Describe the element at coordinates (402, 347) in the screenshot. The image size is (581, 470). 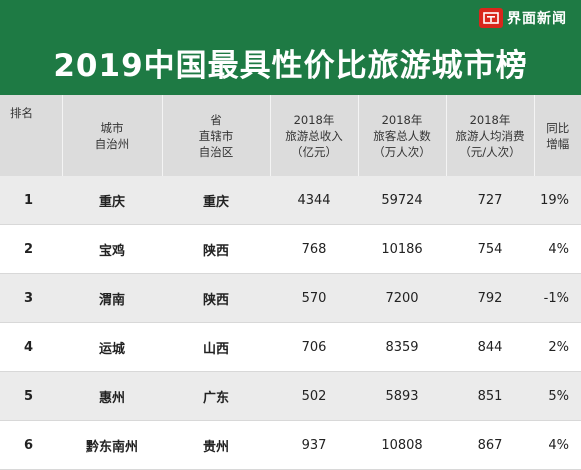
I see `cell-visitors: 8359` at that location.